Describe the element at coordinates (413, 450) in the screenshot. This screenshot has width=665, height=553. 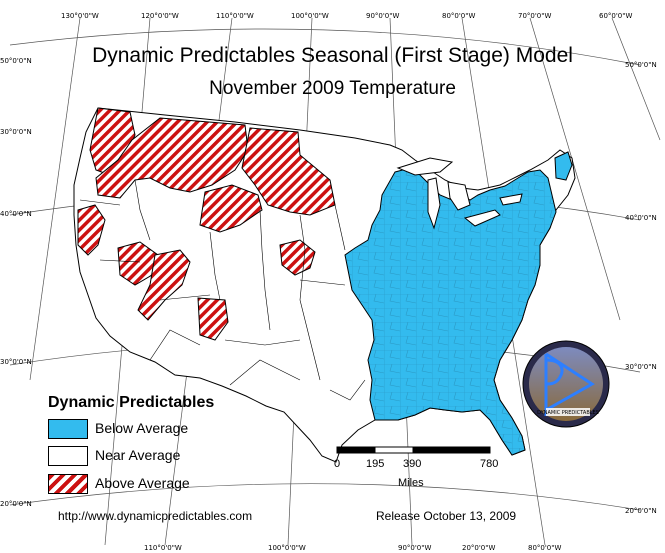
I see `scale-bar` at that location.